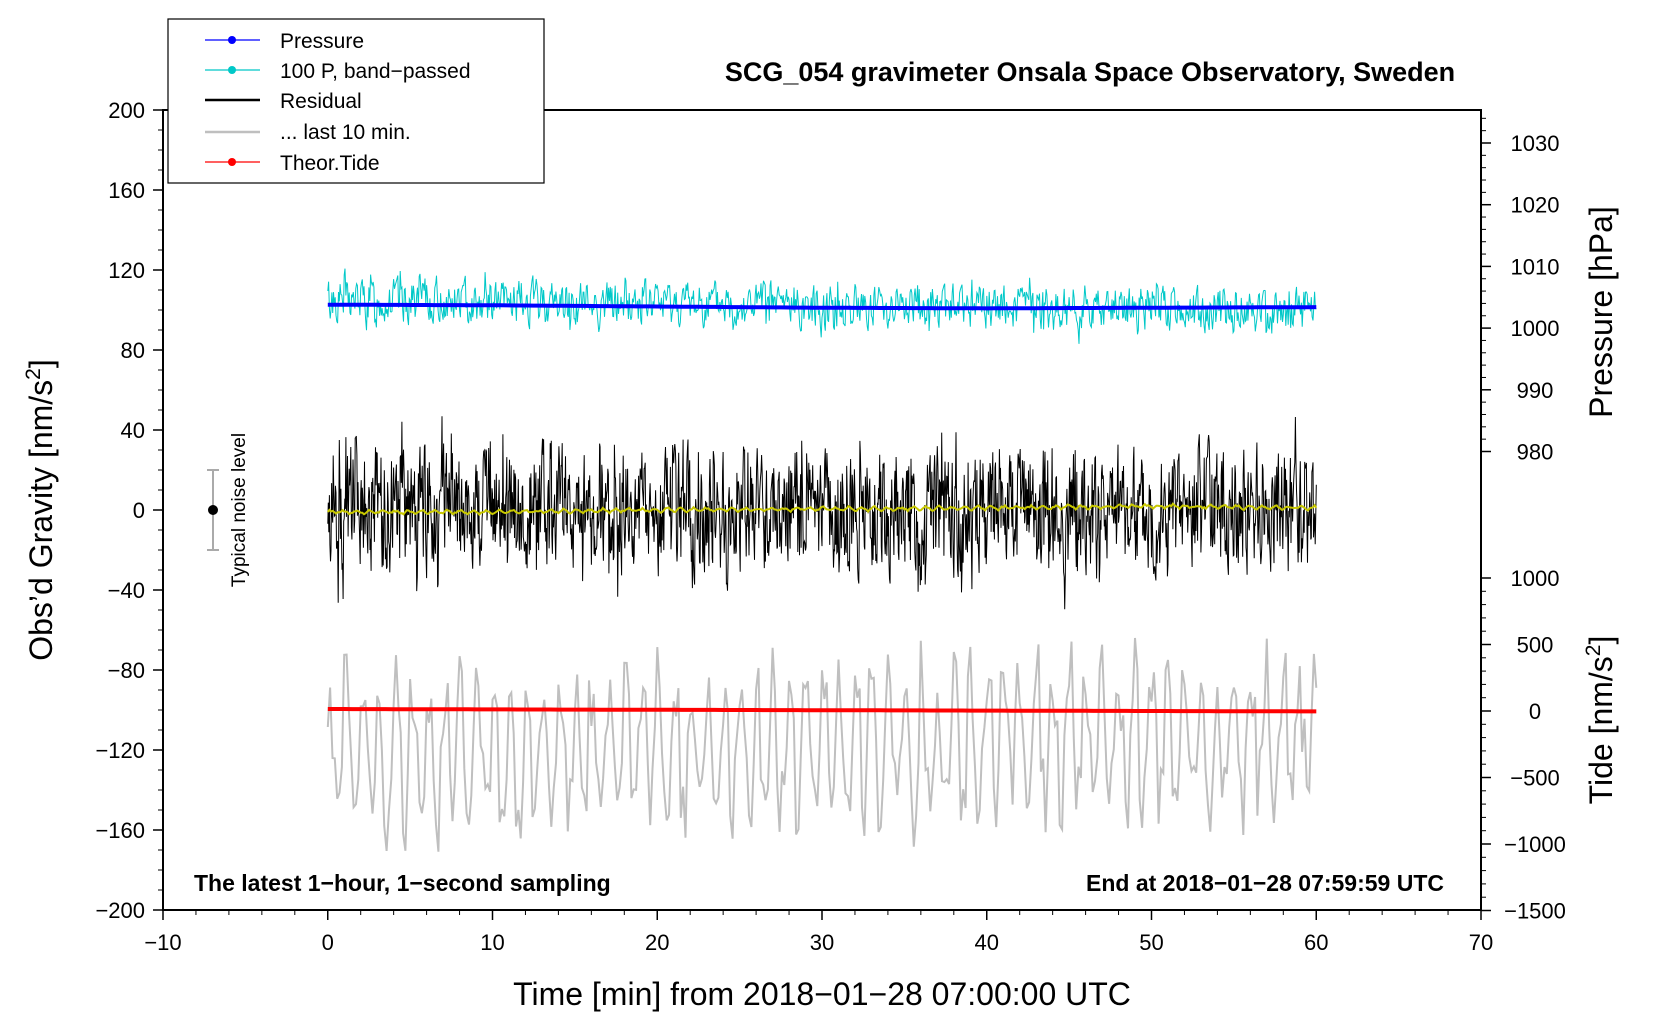 The image size is (1660, 1020). I want to click on legend-dot-tide, so click(232, 162).